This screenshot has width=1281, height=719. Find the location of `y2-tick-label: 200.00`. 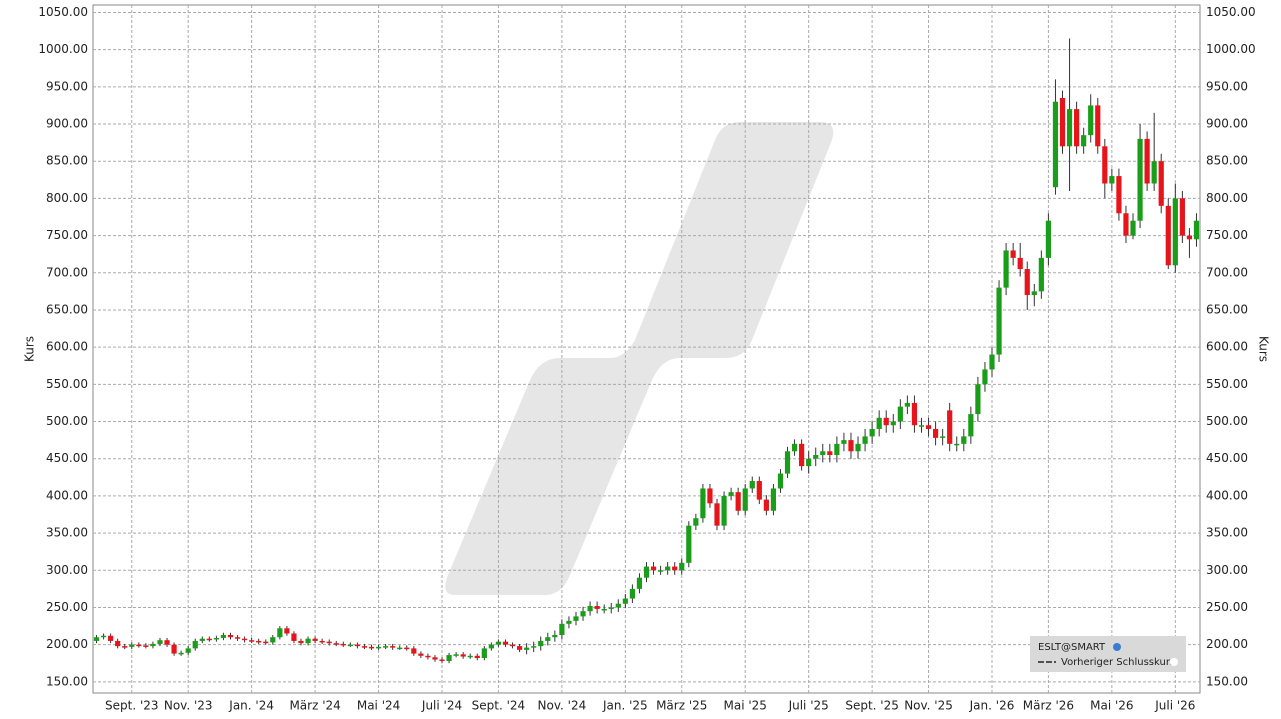

y2-tick-label: 200.00 is located at coordinates (1227, 644).